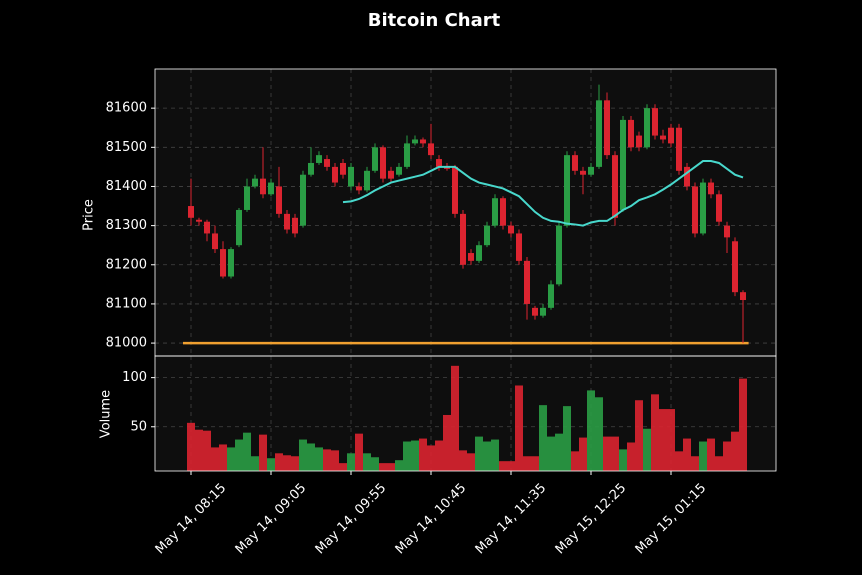 The image size is (862, 575). I want to click on y-tick-label: 50, so click(138, 426).